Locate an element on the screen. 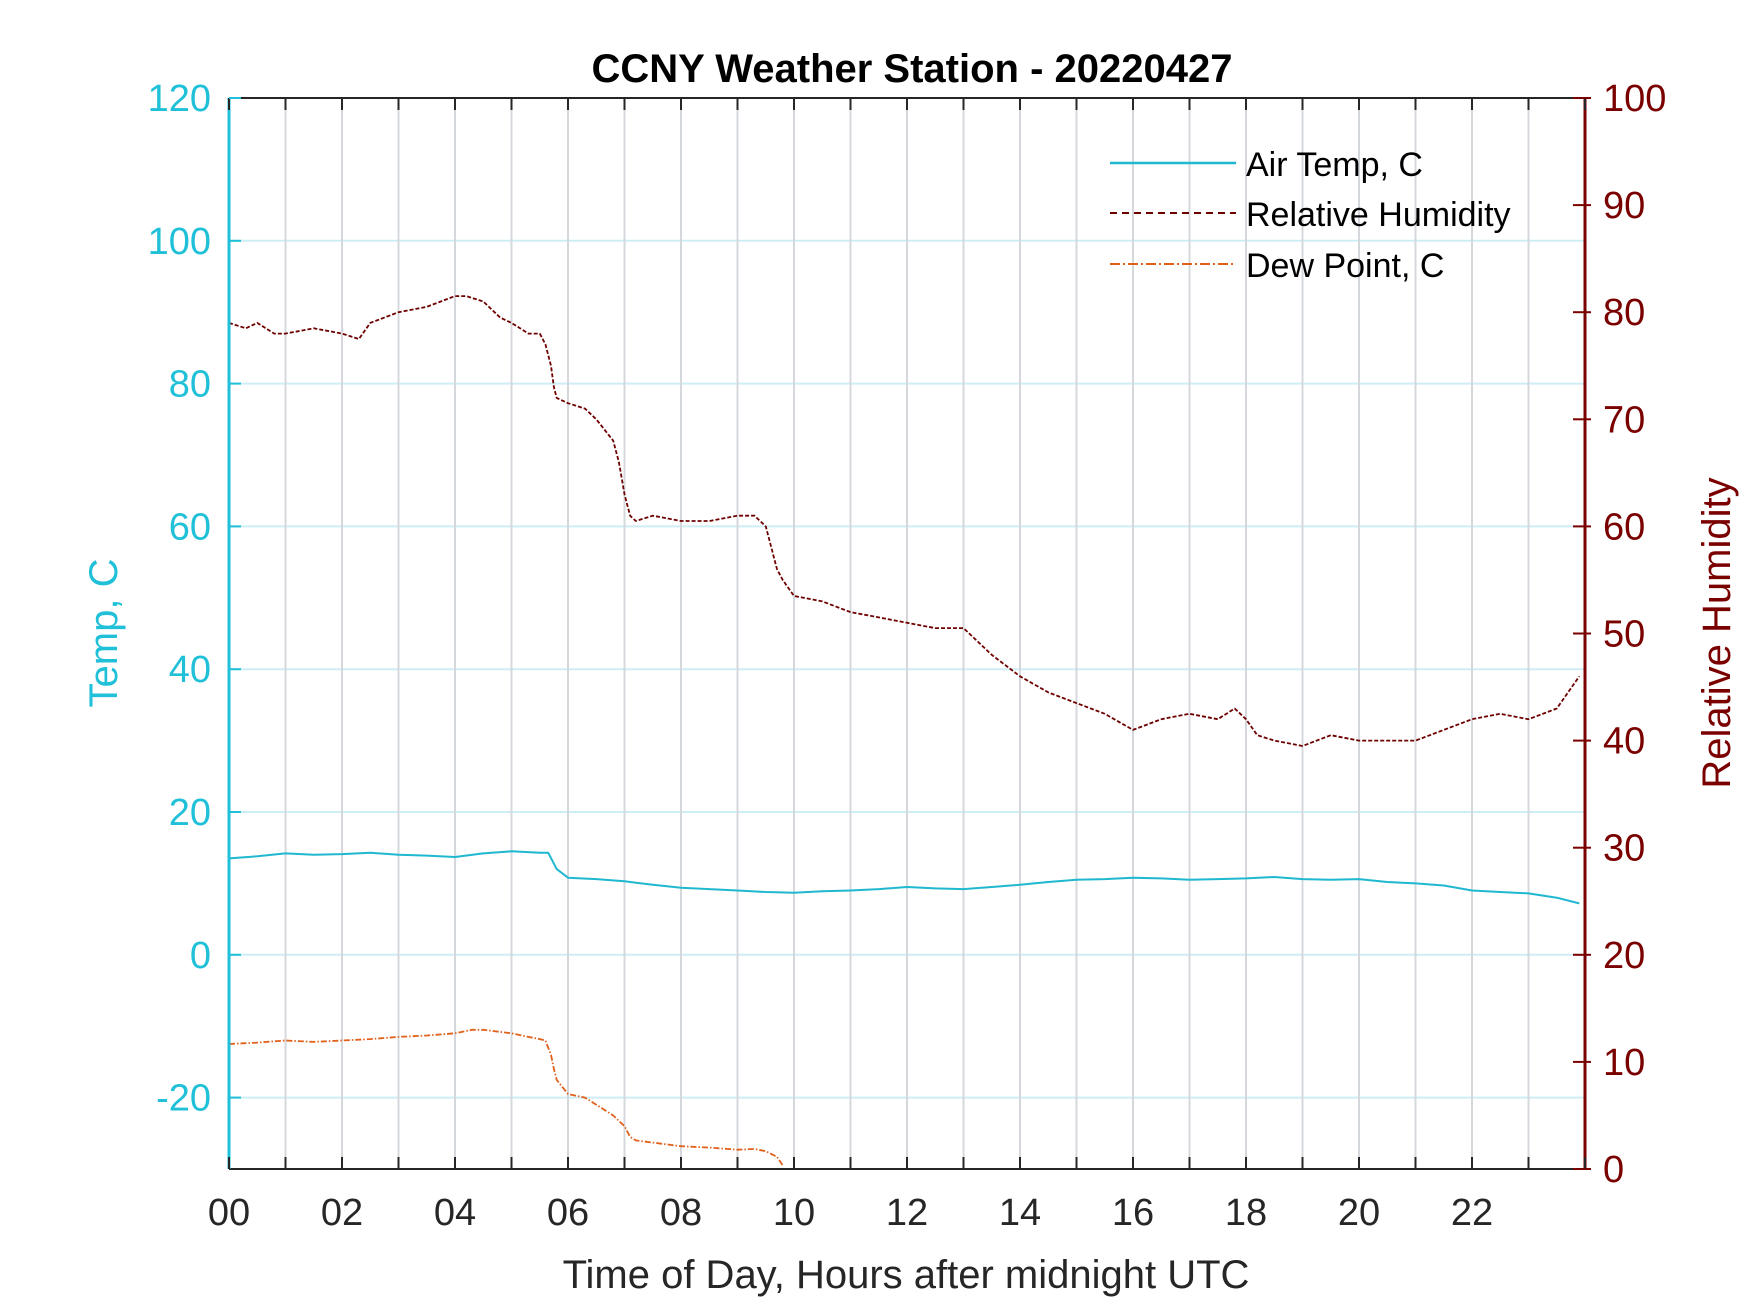  x-tick-label: 20 is located at coordinates (1359, 1213).